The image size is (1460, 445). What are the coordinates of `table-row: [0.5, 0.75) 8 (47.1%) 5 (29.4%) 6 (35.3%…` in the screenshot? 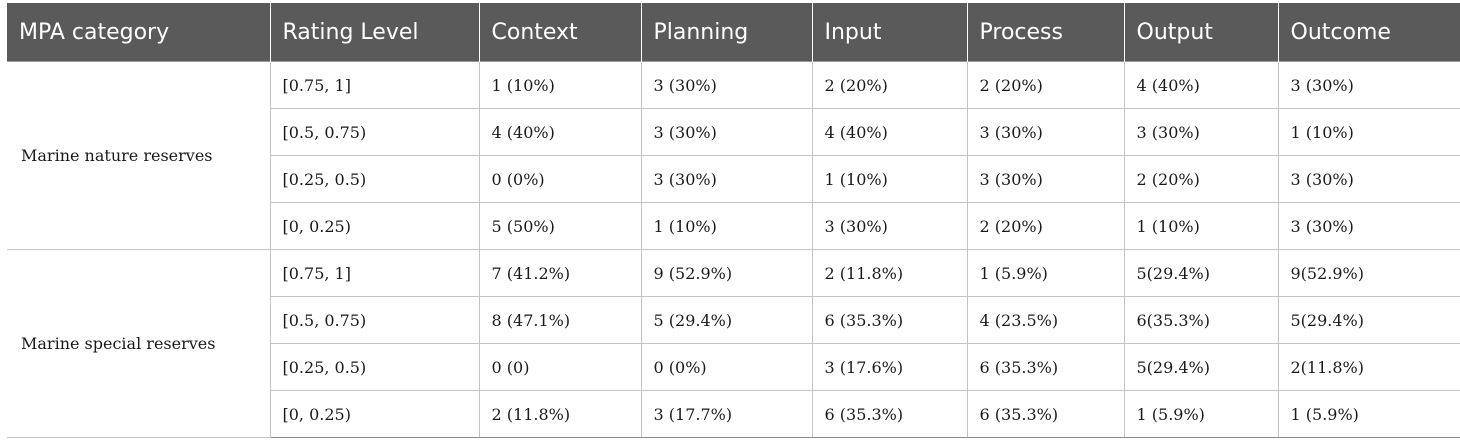 It's located at (733, 320).